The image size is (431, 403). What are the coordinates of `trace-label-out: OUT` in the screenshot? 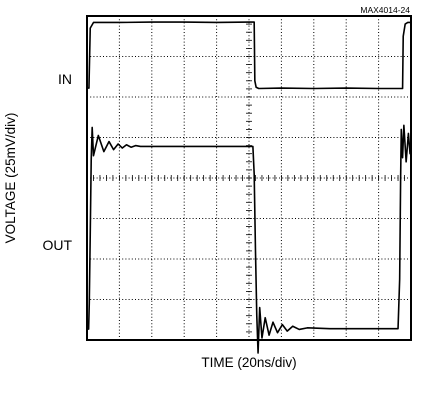 It's located at (57, 245).